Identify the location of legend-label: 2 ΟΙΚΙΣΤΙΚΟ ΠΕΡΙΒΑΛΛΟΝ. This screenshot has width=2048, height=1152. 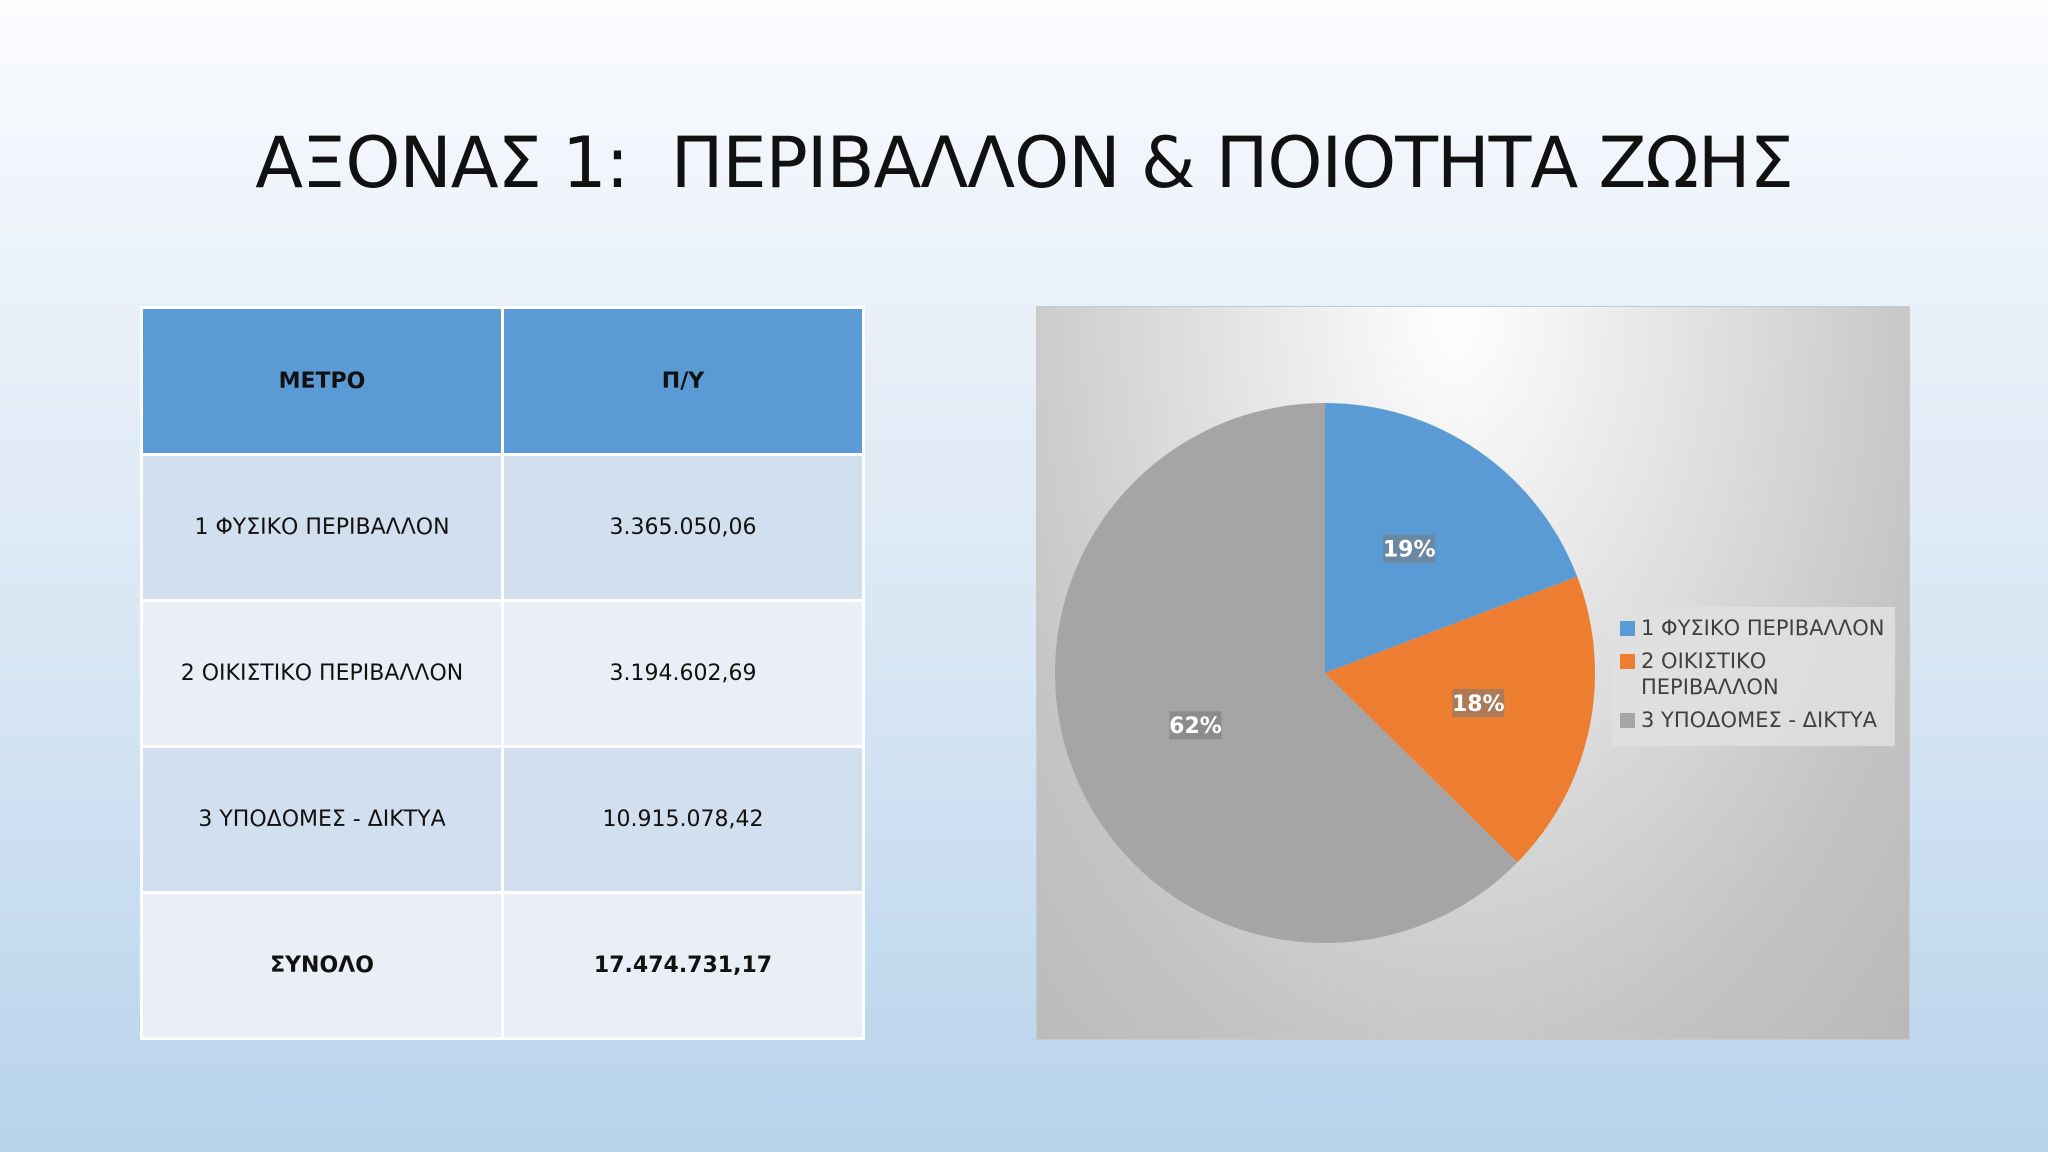
(1710, 674).